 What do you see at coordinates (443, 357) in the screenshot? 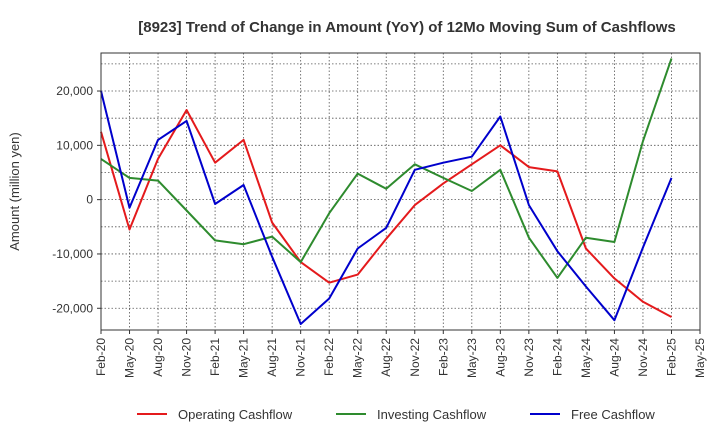
I see `x-tick-label: Feb-23` at bounding box center [443, 357].